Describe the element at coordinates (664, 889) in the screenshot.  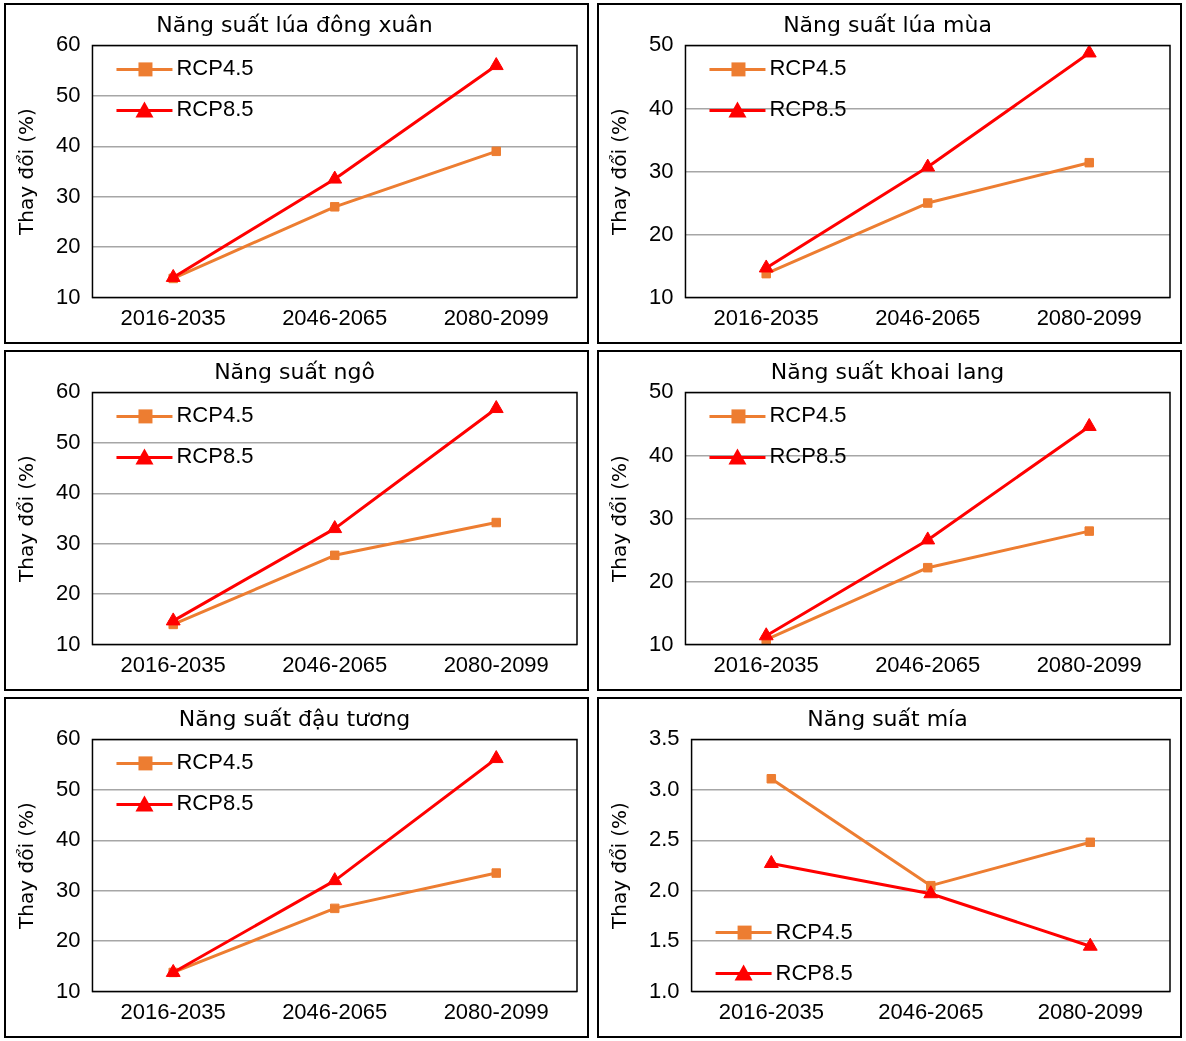
I see `y-tick-label: 2.0` at that location.